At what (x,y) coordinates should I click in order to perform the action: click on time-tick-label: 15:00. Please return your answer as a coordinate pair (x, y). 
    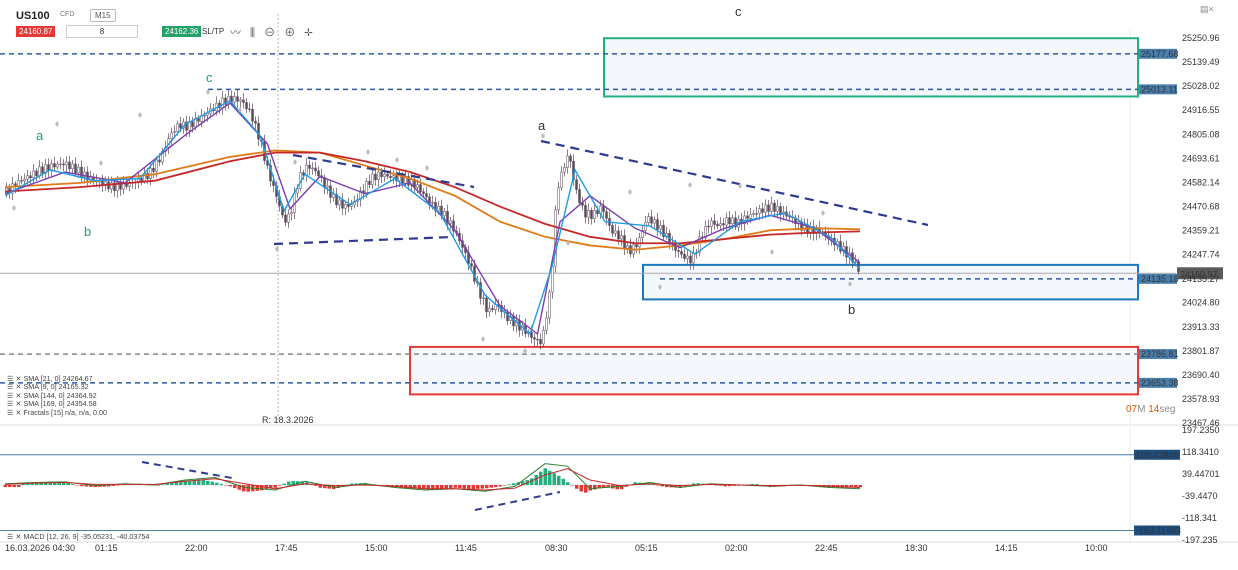
    Looking at the image, I should click on (376, 548).